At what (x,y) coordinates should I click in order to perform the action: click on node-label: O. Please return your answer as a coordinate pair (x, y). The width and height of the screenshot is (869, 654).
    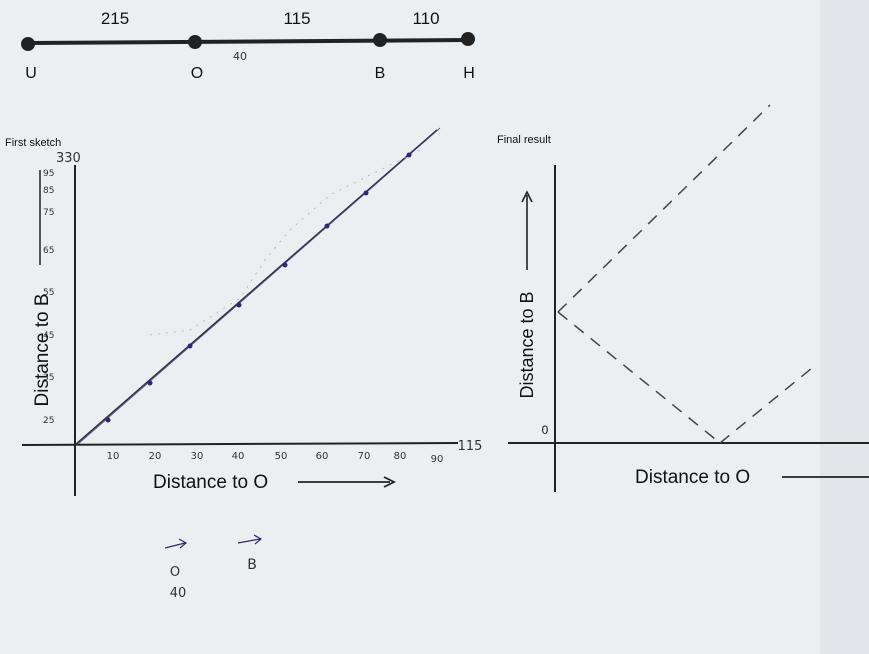
    Looking at the image, I should click on (197, 73).